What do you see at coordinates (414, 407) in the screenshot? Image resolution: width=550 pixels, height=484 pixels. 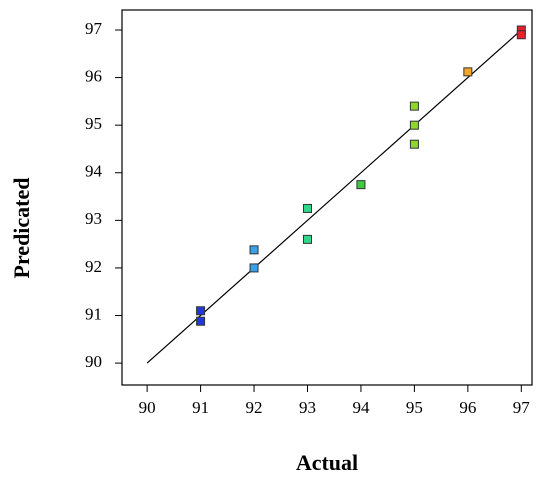 I see `x-tick-label: 95` at bounding box center [414, 407].